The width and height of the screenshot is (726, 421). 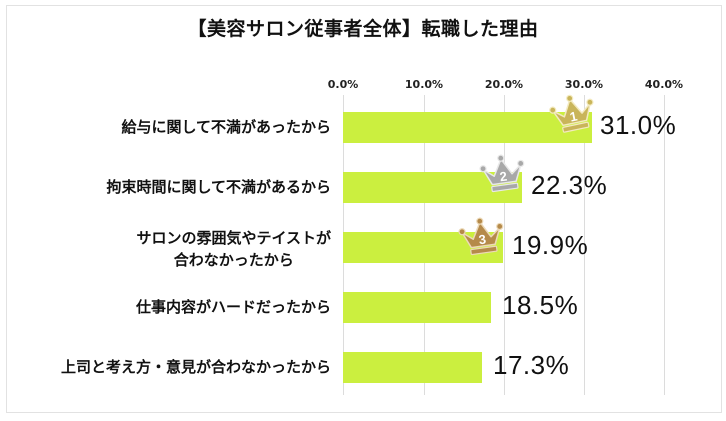 What do you see at coordinates (504, 84) in the screenshot?
I see `x-tick-20: 20.0%` at bounding box center [504, 84].